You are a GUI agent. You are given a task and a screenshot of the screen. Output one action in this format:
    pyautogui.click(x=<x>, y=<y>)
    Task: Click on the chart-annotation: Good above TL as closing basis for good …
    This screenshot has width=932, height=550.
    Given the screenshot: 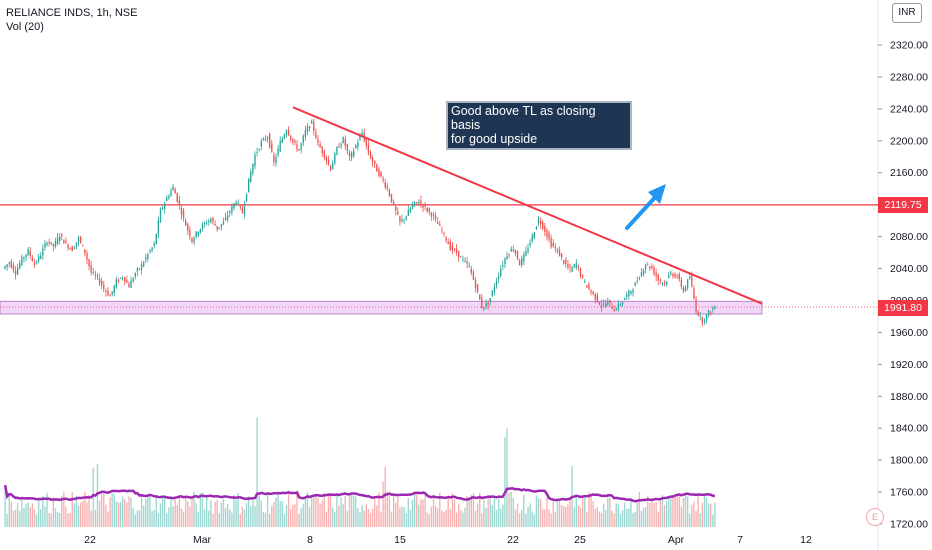 What is the action you would take?
    pyautogui.click(x=539, y=125)
    